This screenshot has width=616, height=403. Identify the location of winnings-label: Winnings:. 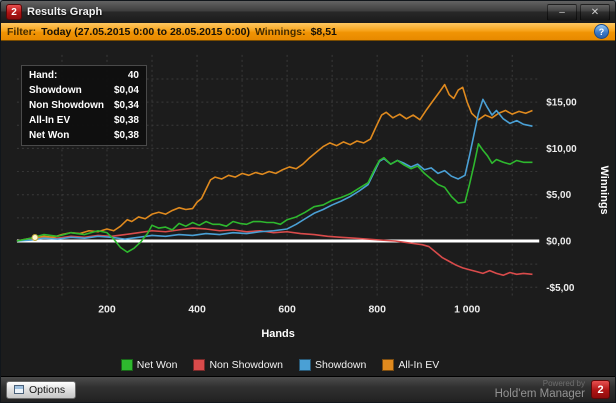
(280, 31).